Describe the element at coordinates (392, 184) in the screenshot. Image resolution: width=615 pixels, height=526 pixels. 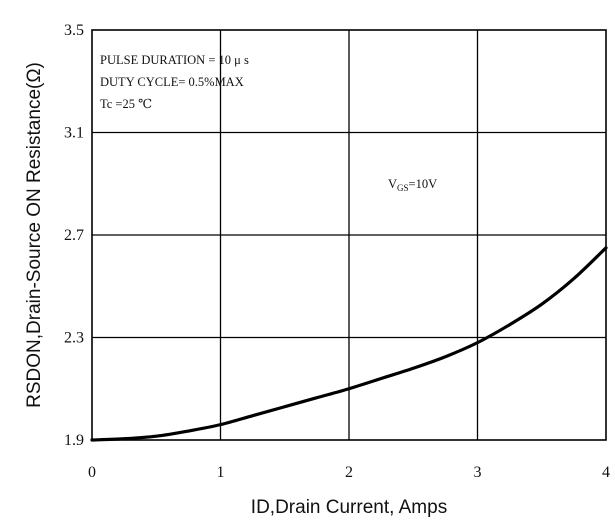
I see `annotation-vgs-main: V` at that location.